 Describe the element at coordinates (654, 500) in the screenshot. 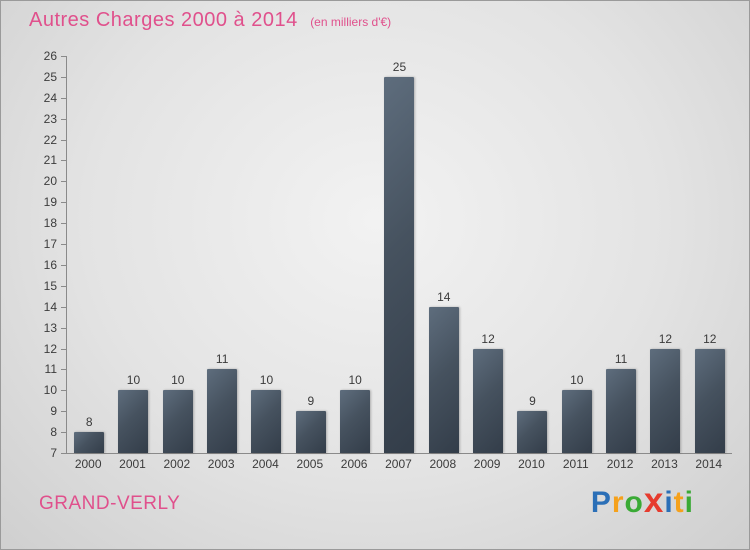

I see `logo-letter: x` at that location.